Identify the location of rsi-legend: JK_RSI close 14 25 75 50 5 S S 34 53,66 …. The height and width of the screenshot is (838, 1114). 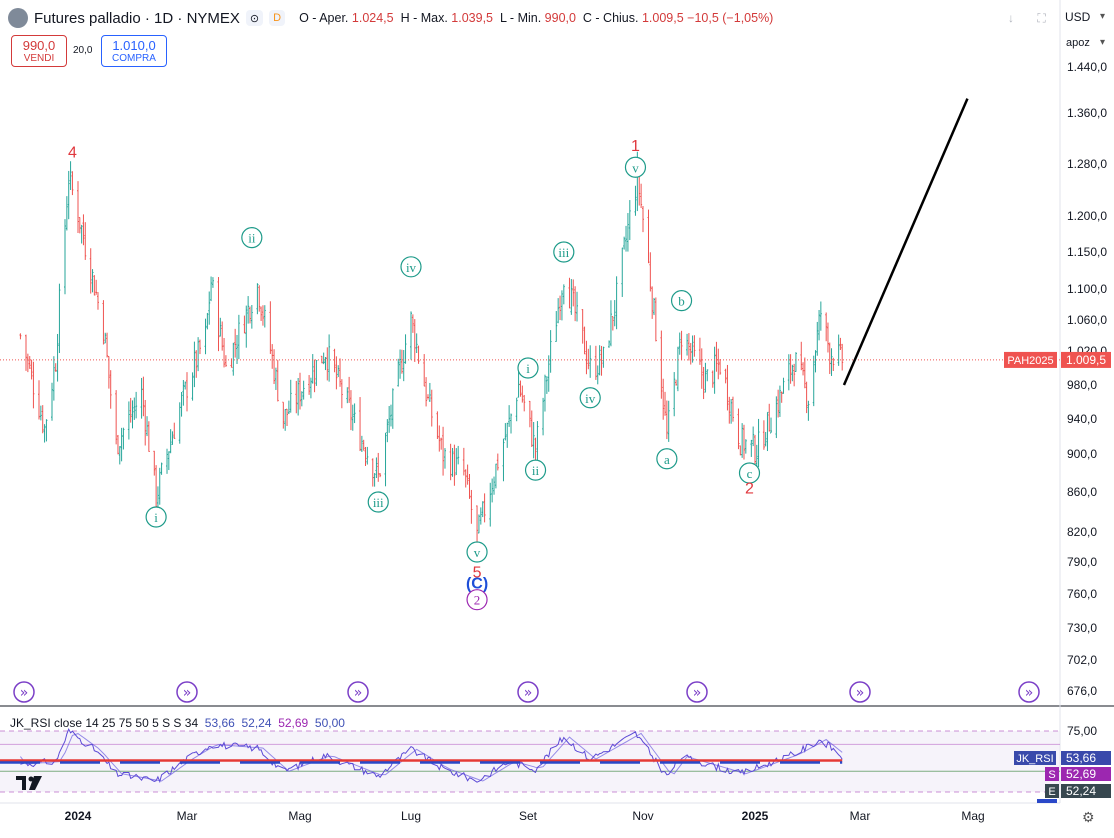
(177, 723).